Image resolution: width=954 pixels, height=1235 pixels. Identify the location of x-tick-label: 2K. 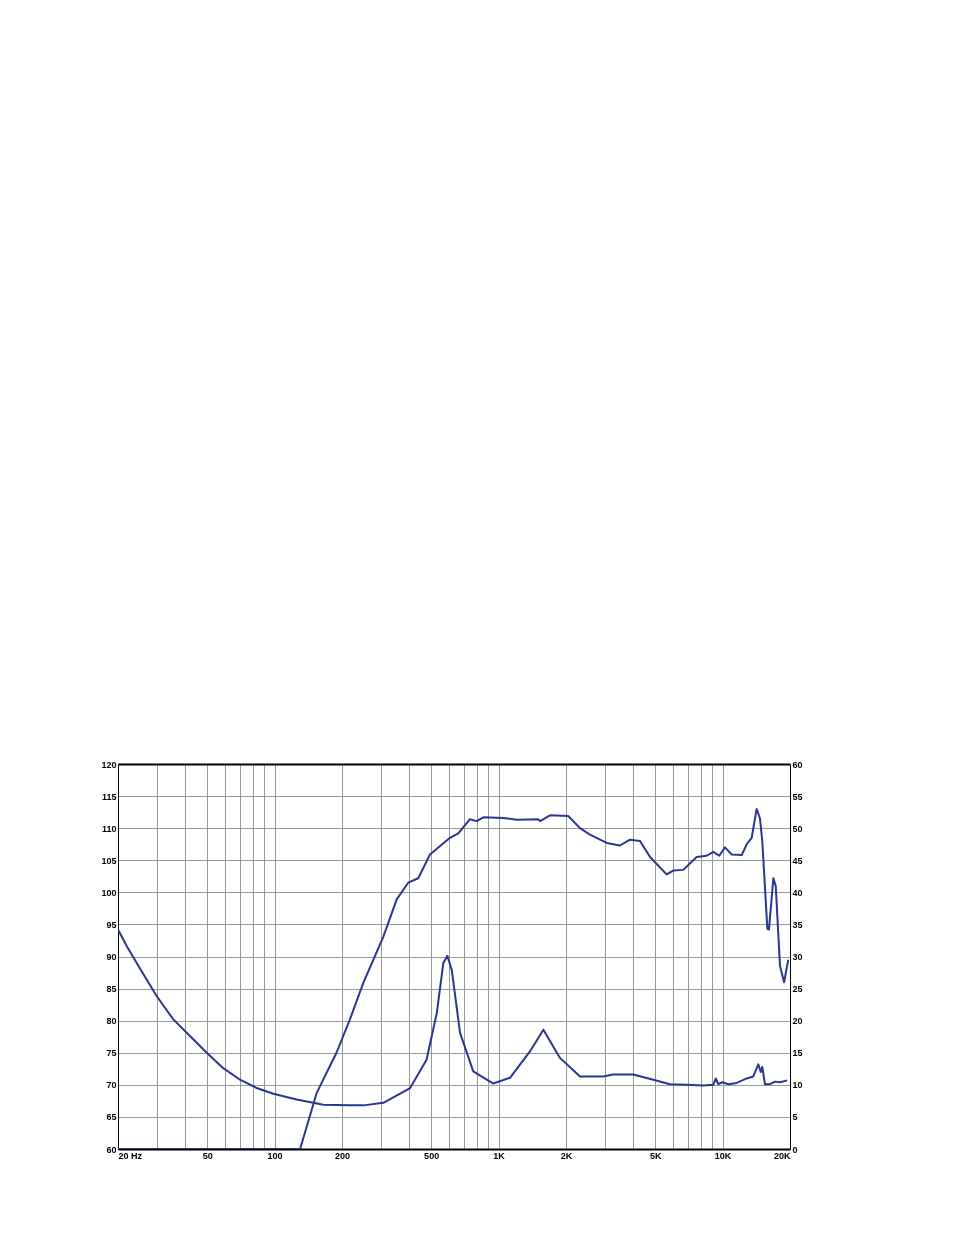
(566, 1155).